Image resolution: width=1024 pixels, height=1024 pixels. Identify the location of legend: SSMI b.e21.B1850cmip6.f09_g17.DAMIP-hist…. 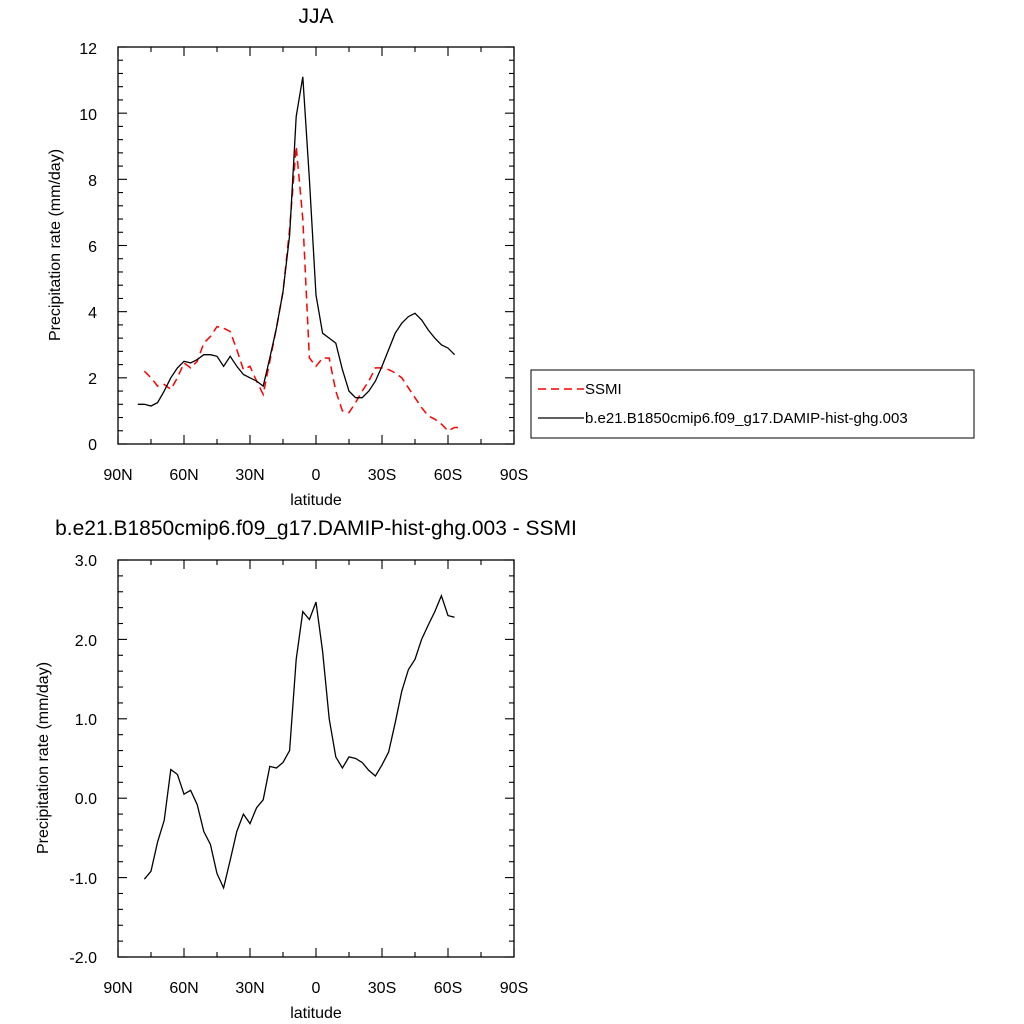
(752, 404).